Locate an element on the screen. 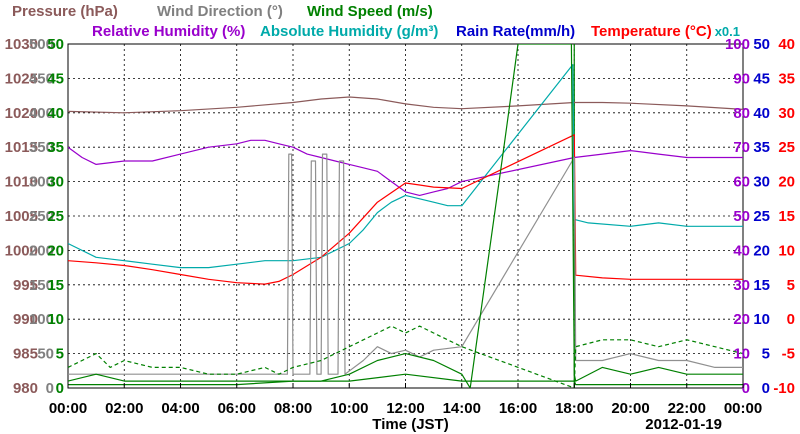 The width and height of the screenshot is (800, 434). tick-label-pressure: 1015 is located at coordinates (21, 147).